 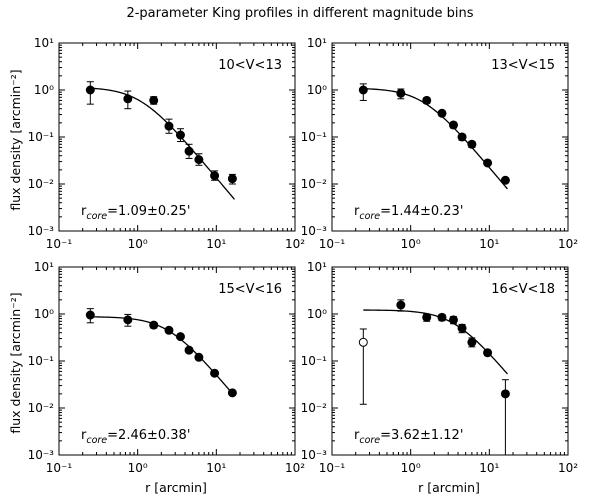 I want to click on y-axis-label-top: flux density [arcmin⁻²], so click(x=15, y=139).